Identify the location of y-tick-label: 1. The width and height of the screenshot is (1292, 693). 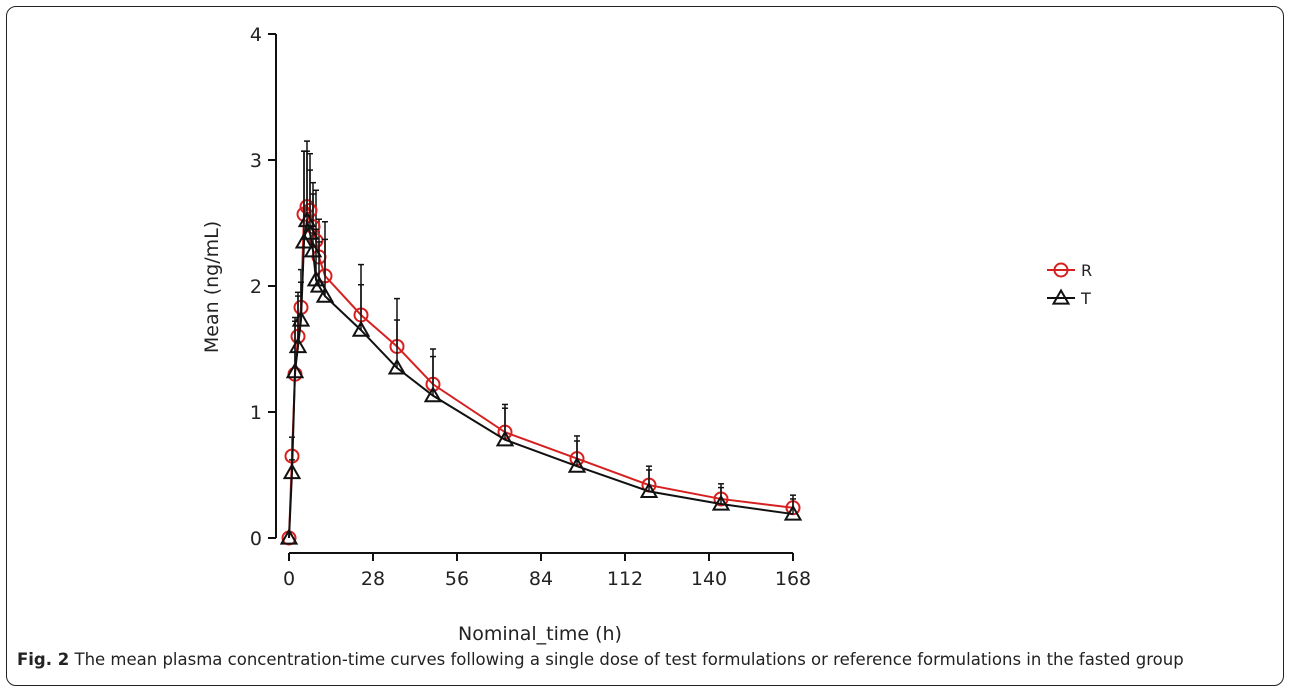
(256, 413).